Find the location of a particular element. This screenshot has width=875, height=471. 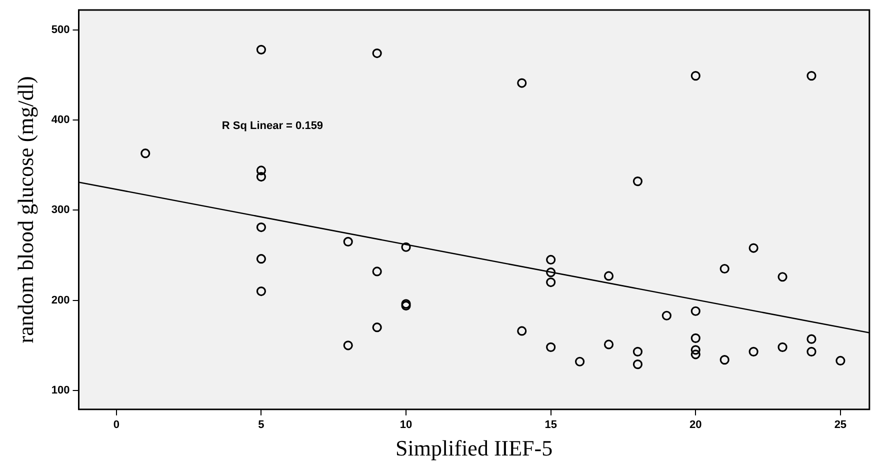

y-tick-label: 200 is located at coordinates (60, 300).